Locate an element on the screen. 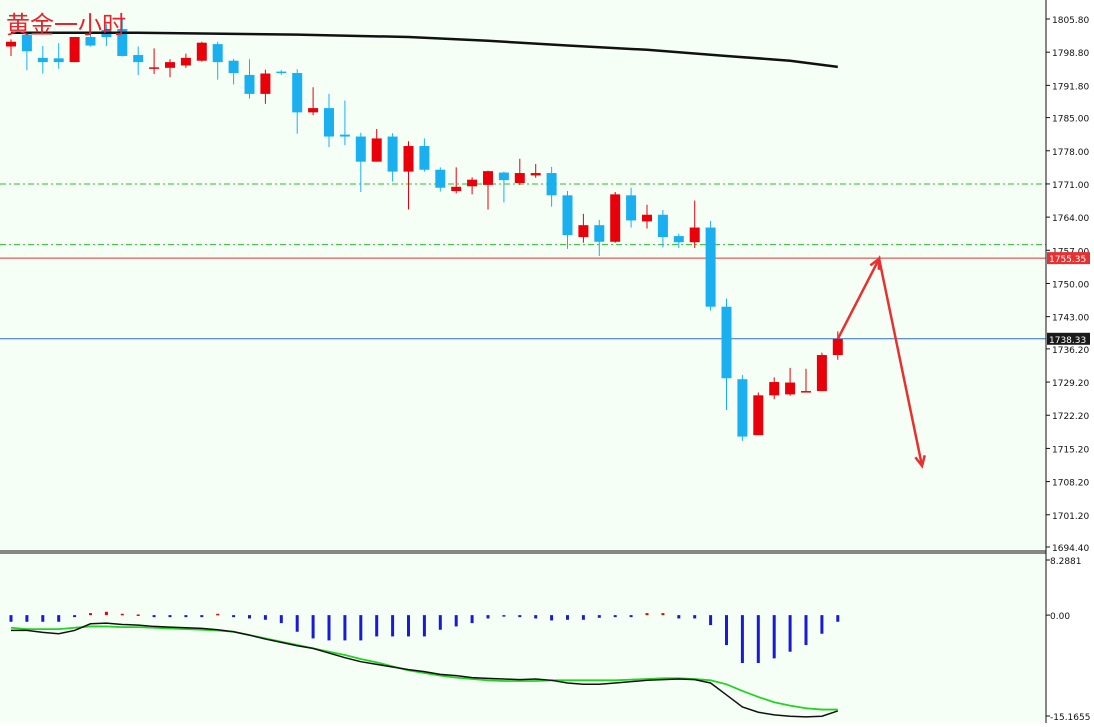 Image resolution: width=1094 pixels, height=727 pixels. y-tick-label: 1708.20 is located at coordinates (1070, 484).